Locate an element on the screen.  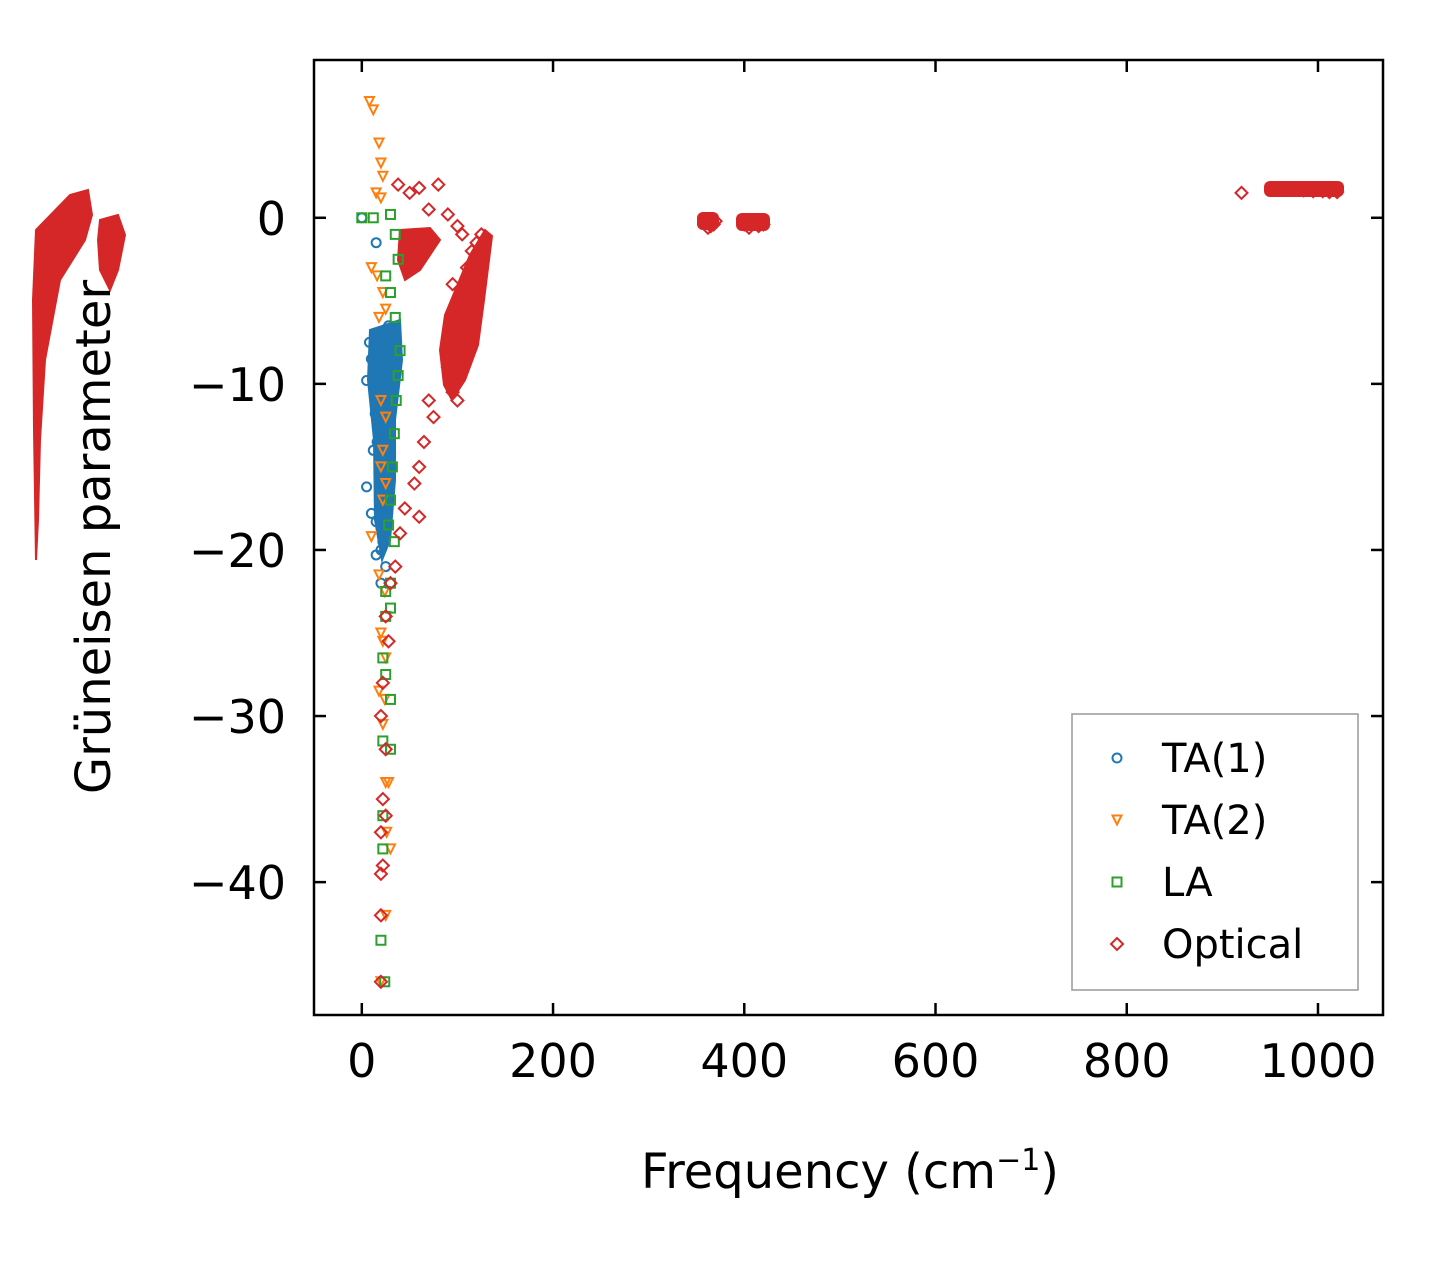
x-tick-label: 800 is located at coordinates (1127, 1061).